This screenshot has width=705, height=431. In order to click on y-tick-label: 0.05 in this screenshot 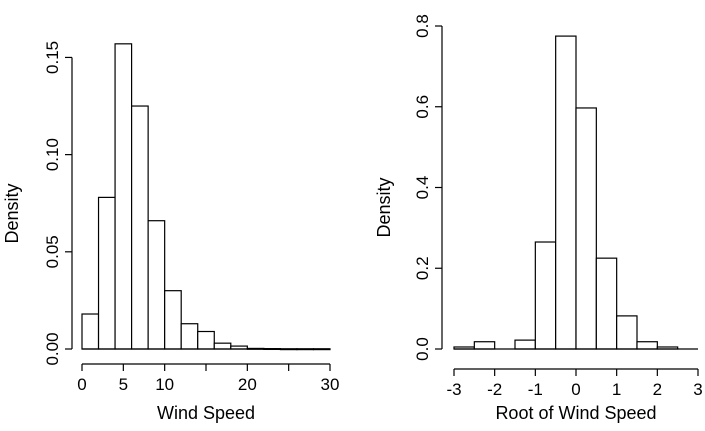, I will do `click(52, 251)`.